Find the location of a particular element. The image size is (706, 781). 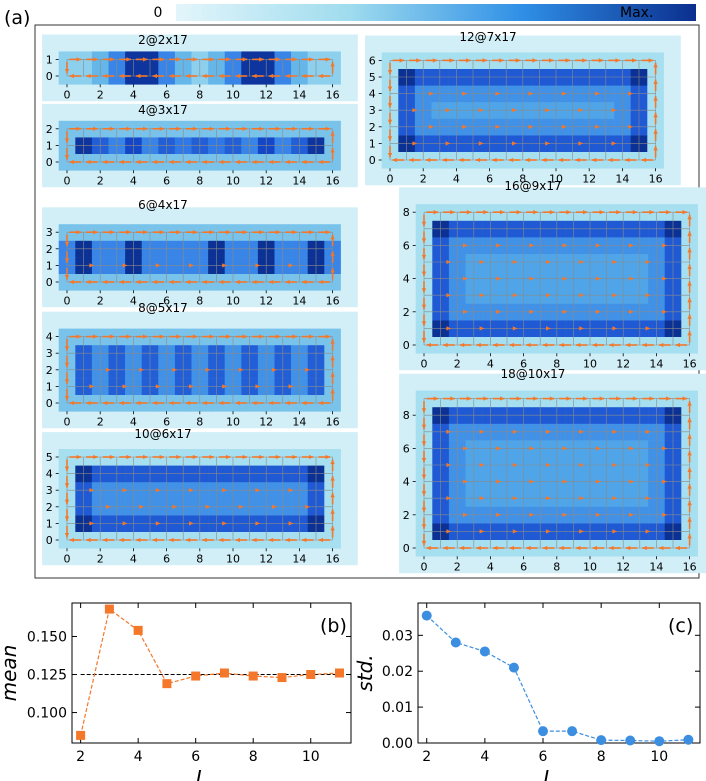

y-tick-label: 0.00 is located at coordinates (397, 744).